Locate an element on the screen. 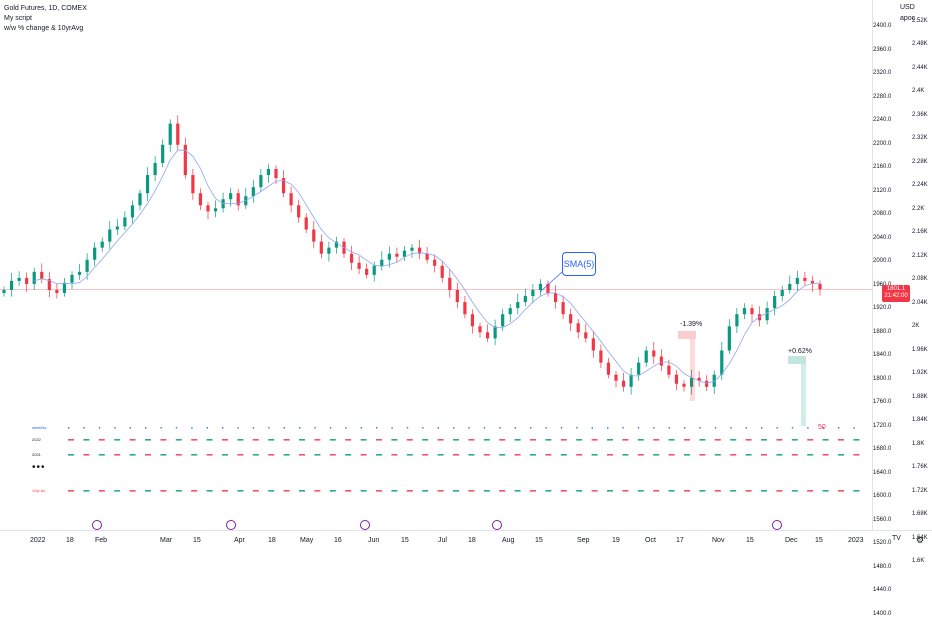 Image resolution: width=932 pixels, height=617 pixels. time-tick-label: 18 is located at coordinates (70, 540).